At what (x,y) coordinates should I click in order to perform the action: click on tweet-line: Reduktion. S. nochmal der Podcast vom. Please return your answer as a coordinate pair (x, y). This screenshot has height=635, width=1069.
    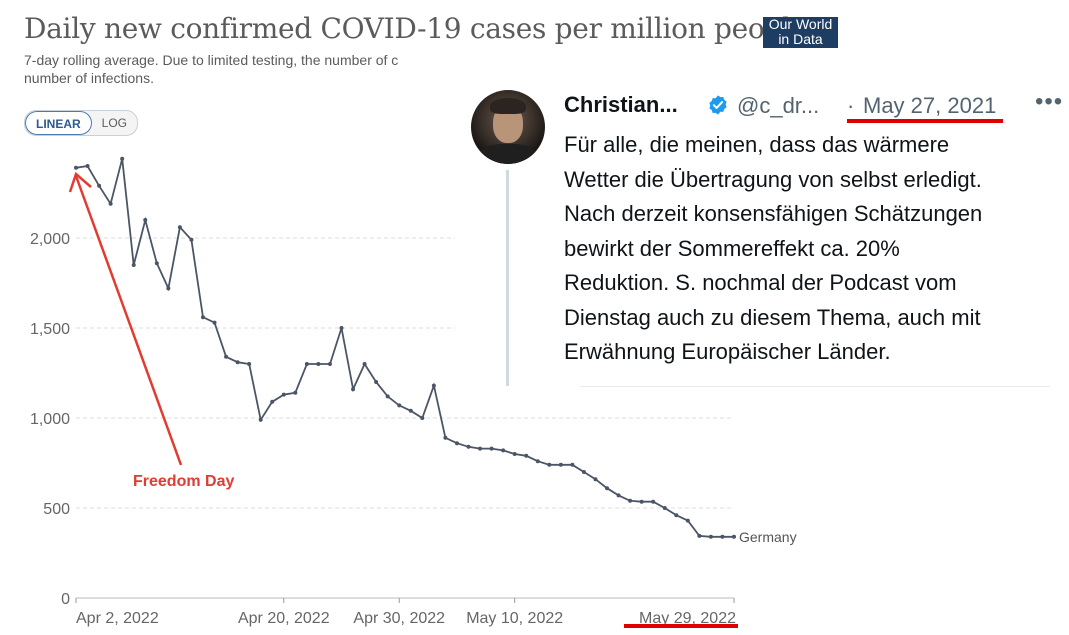
    Looking at the image, I should click on (760, 282).